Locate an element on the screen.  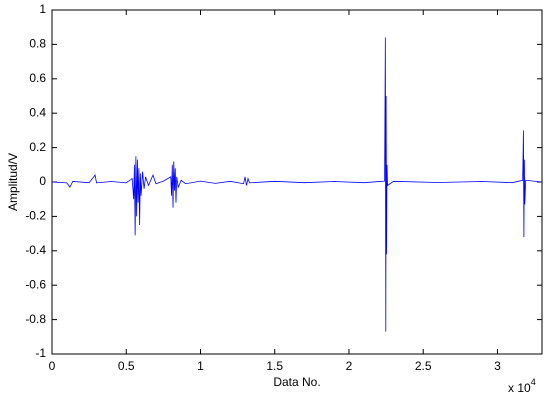
y-tick-label: 1 is located at coordinates (42, 9).